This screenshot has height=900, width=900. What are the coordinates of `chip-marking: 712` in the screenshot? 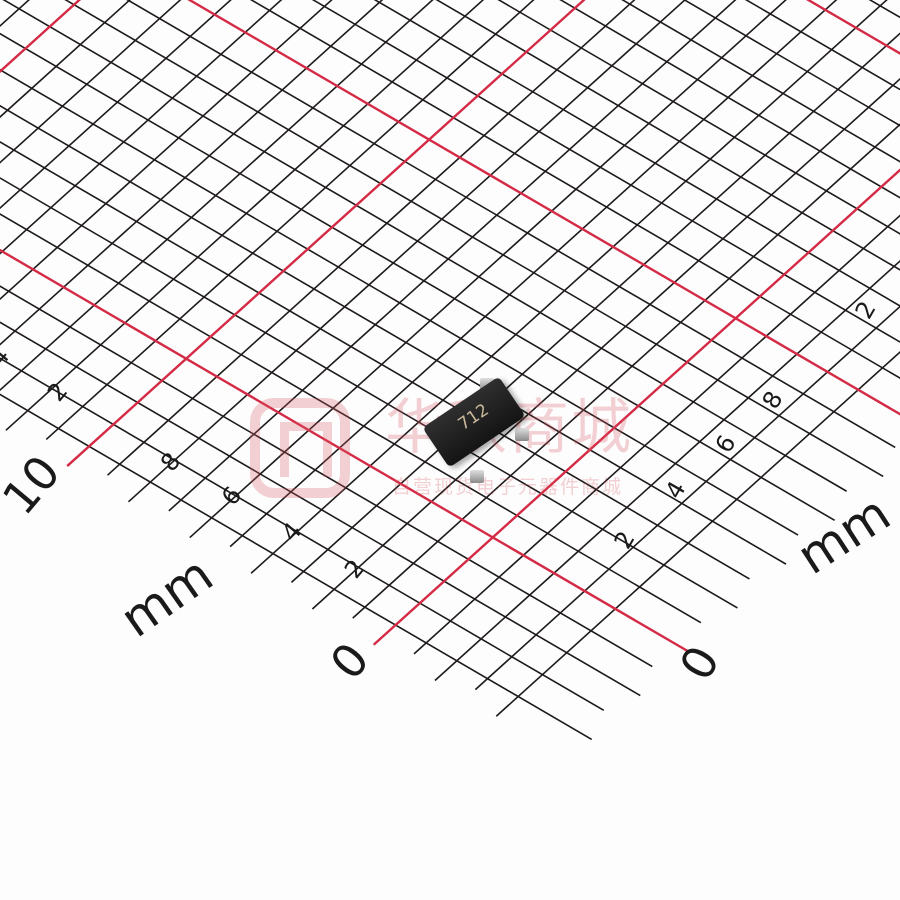 It's located at (473, 417).